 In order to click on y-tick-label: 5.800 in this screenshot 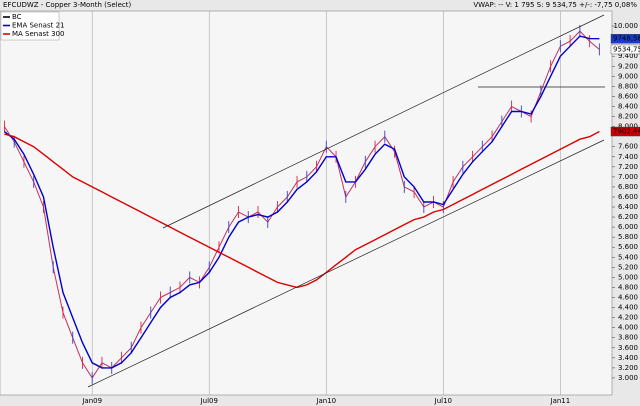, I will do `click(628, 237)`.